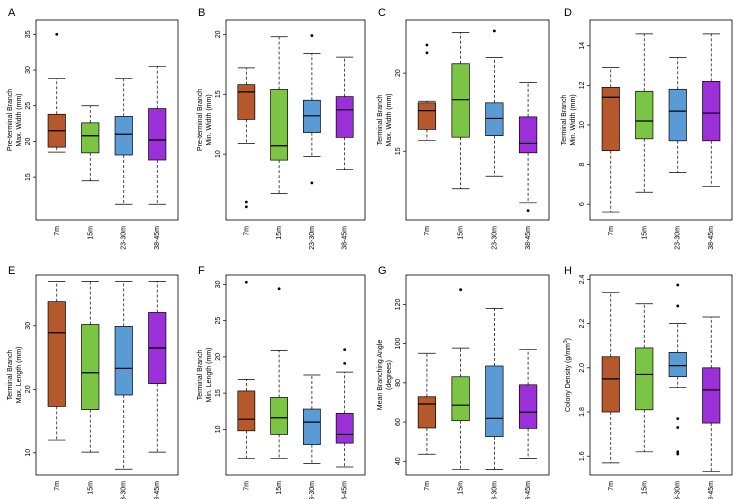 This screenshot has height=499, width=740. I want to click on y-tick-label: 1.8, so click(582, 412).